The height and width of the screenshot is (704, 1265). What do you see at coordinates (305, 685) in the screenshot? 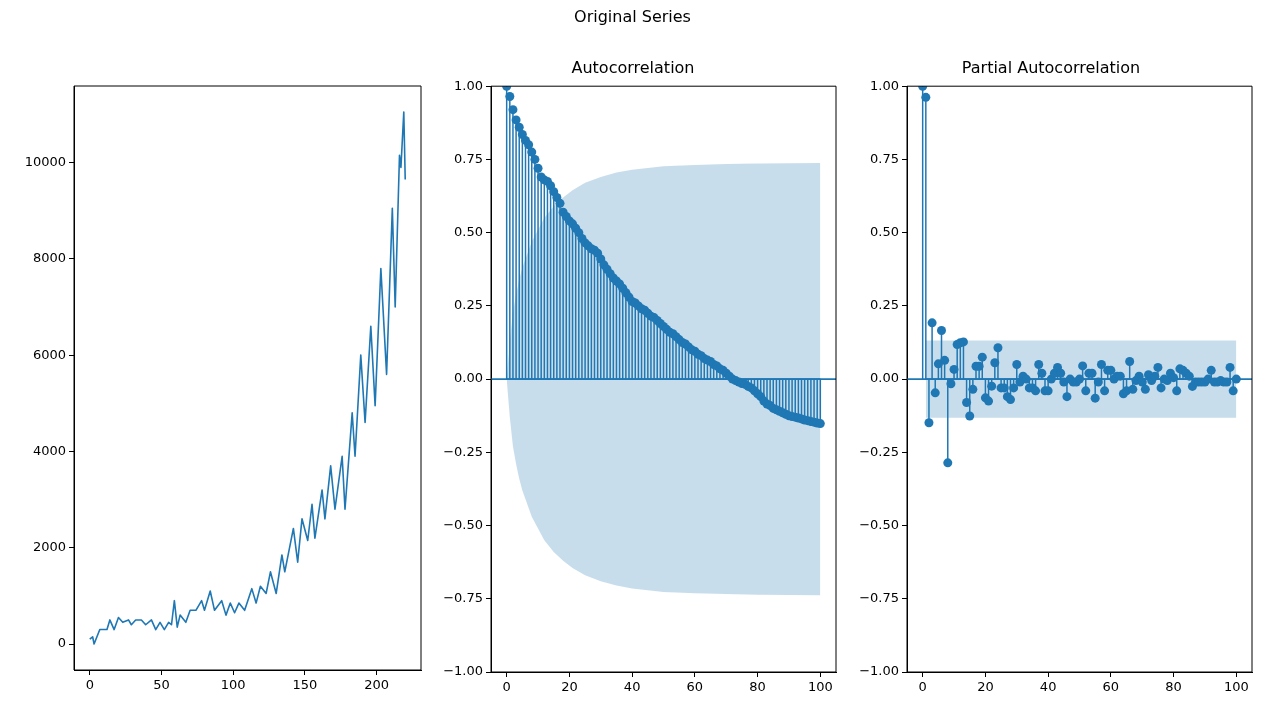
I see `x-tick-label: 150` at bounding box center [305, 685].